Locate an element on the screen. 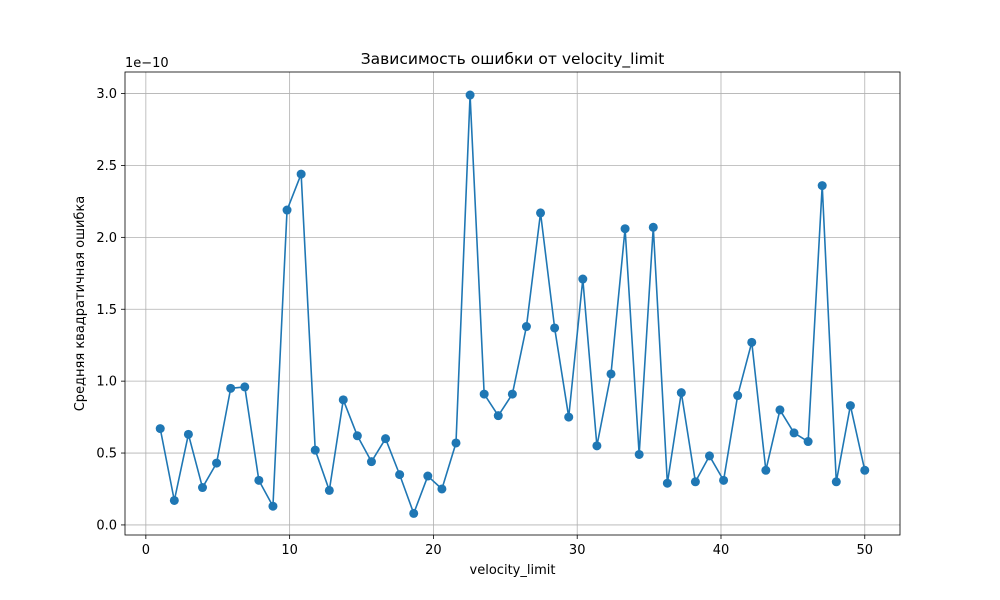 The height and width of the screenshot is (600, 1000). x-axis-label: velocity_limit is located at coordinates (513, 570).